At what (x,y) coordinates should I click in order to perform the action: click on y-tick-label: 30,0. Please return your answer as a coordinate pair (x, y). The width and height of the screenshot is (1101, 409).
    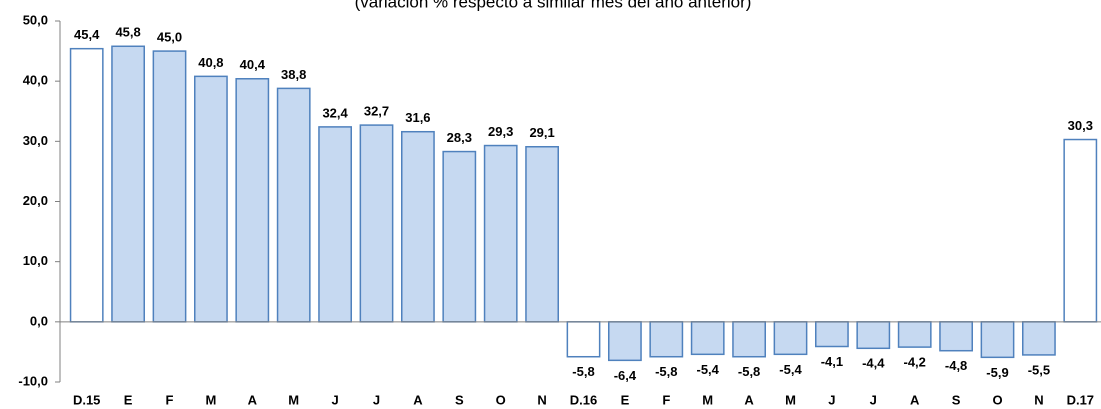
    Looking at the image, I should click on (35, 140).